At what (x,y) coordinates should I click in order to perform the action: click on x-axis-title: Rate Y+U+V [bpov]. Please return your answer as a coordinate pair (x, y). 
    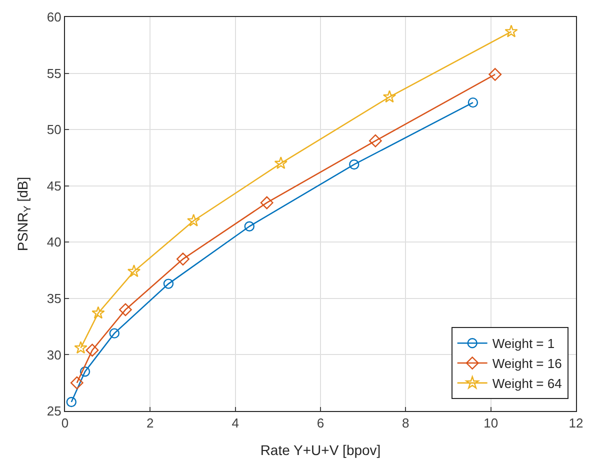
    Looking at the image, I should click on (320, 450).